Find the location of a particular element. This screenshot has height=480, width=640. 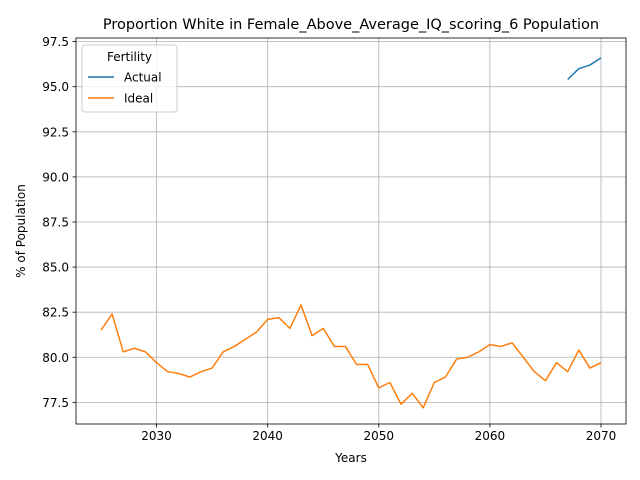

y-tick-label: 80.0 is located at coordinates (55, 358).